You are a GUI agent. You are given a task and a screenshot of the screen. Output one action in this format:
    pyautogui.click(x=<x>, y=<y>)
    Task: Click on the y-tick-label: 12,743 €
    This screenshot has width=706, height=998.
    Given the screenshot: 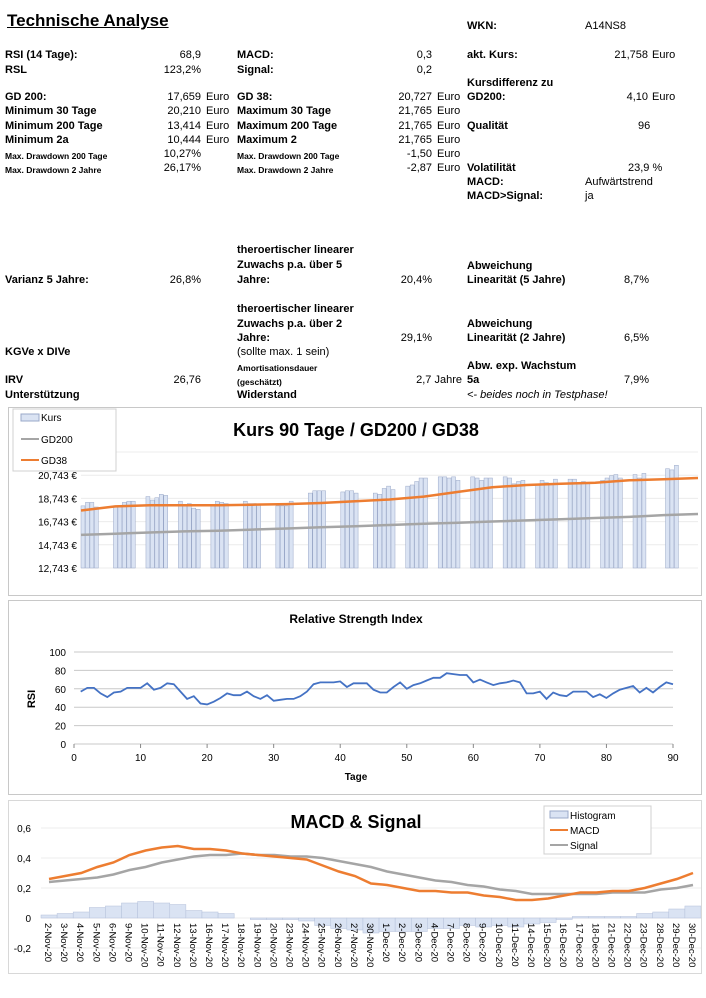 What is the action you would take?
    pyautogui.click(x=57, y=569)
    